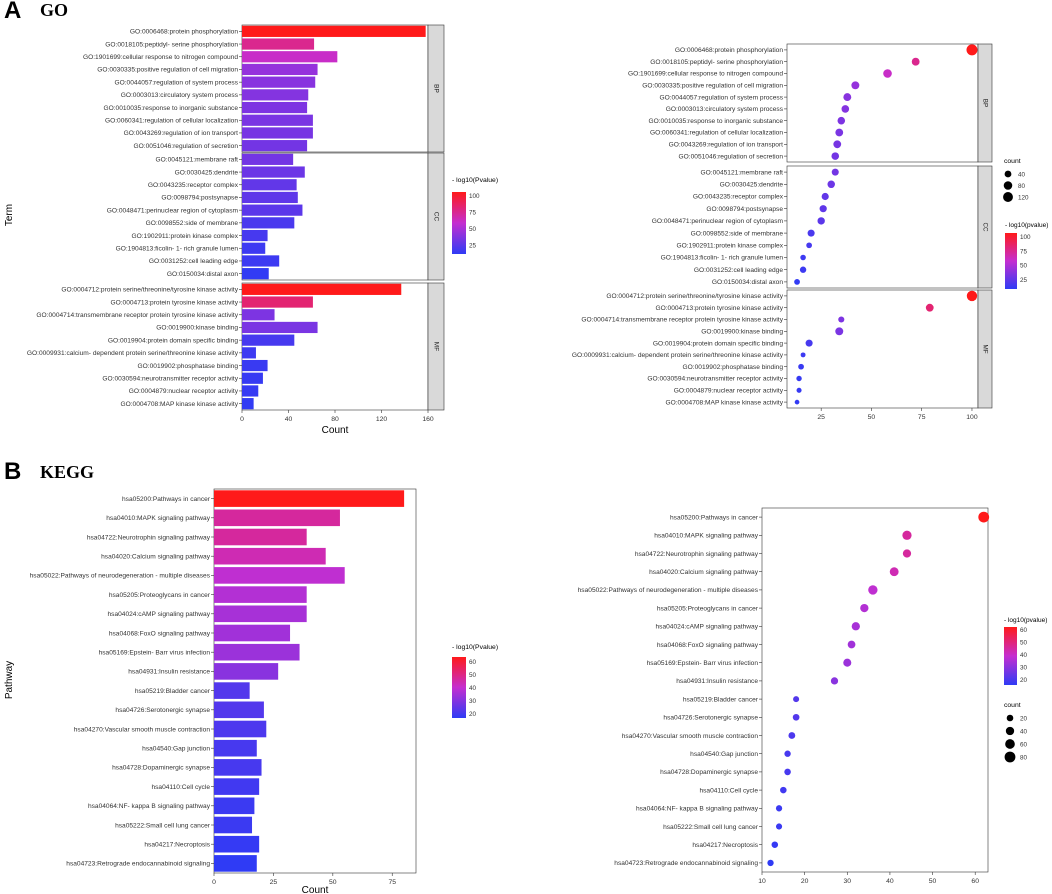 This screenshot has width=1052, height=894. I want to click on y-tick-label: hsa04064:NF- kappa B signaling pathway, so click(149, 806).